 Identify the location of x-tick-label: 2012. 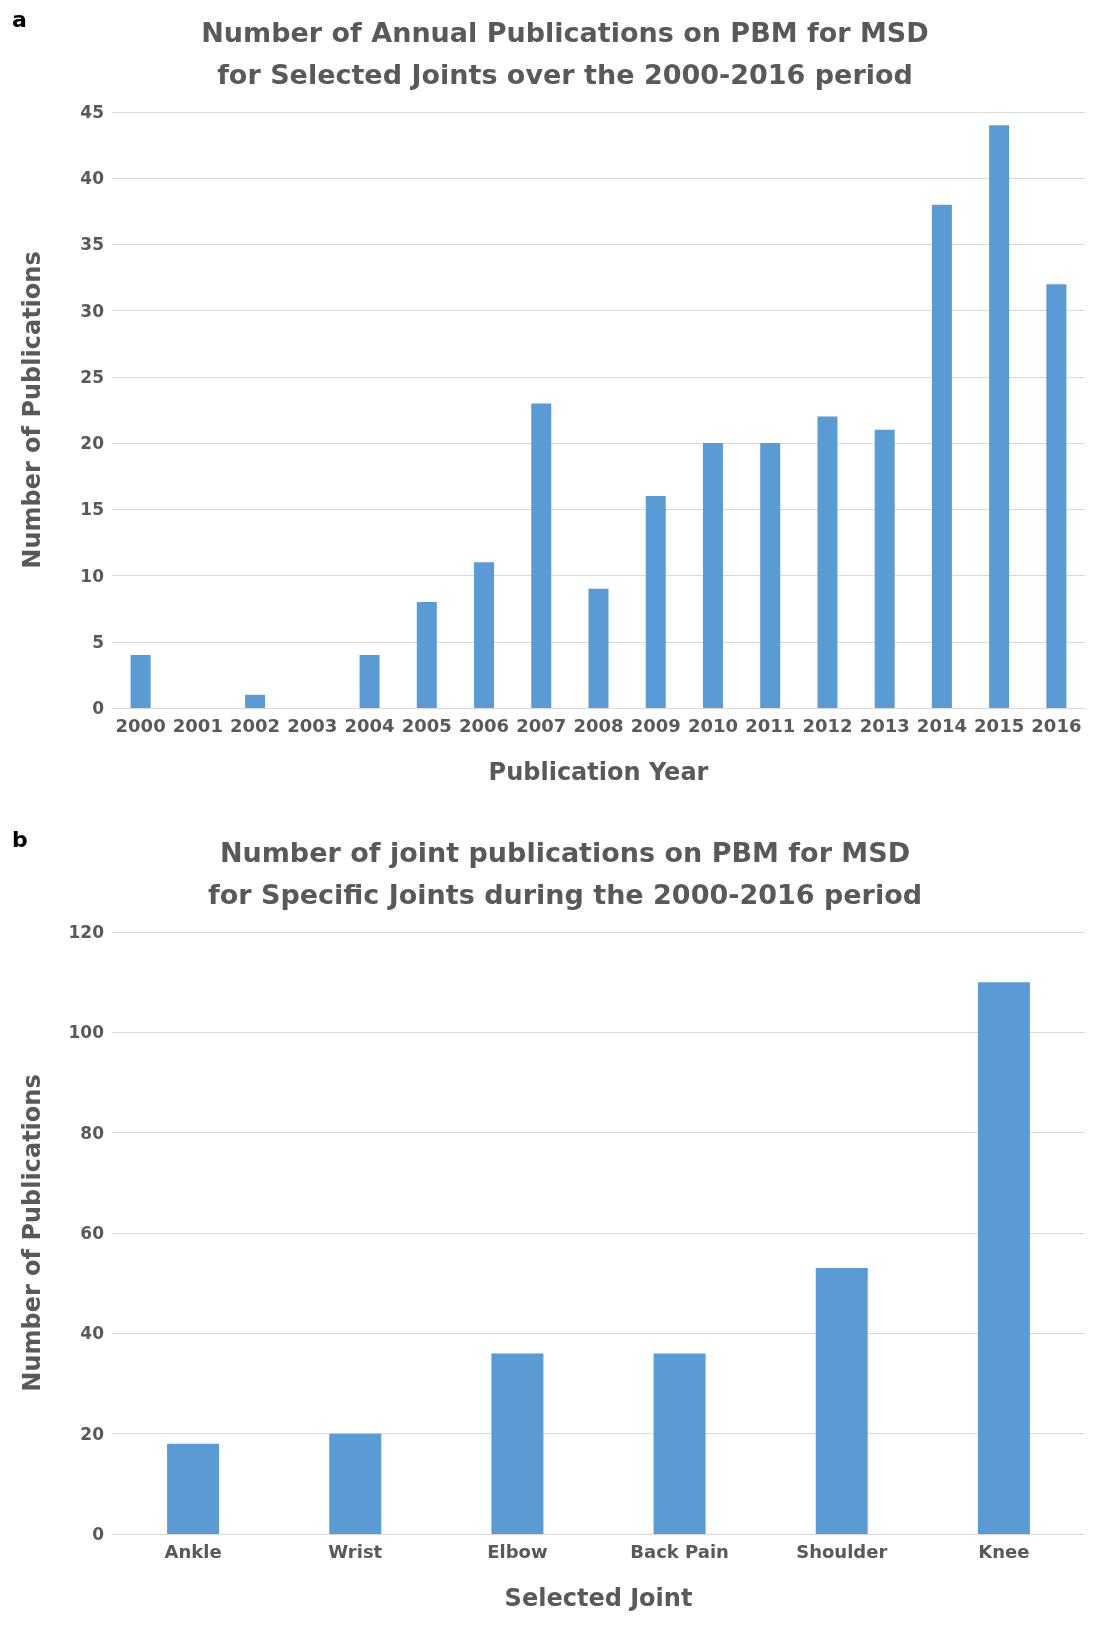
(827, 725).